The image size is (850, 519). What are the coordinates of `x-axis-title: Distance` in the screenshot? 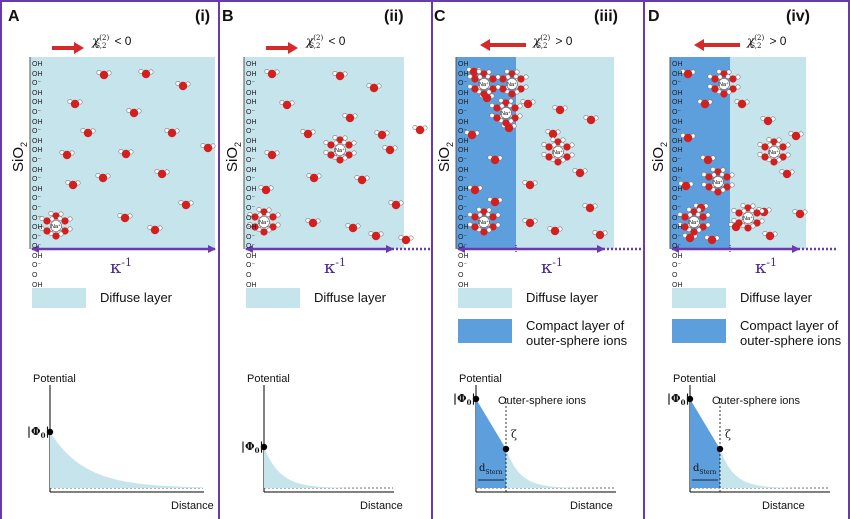 It's located at (783, 506).